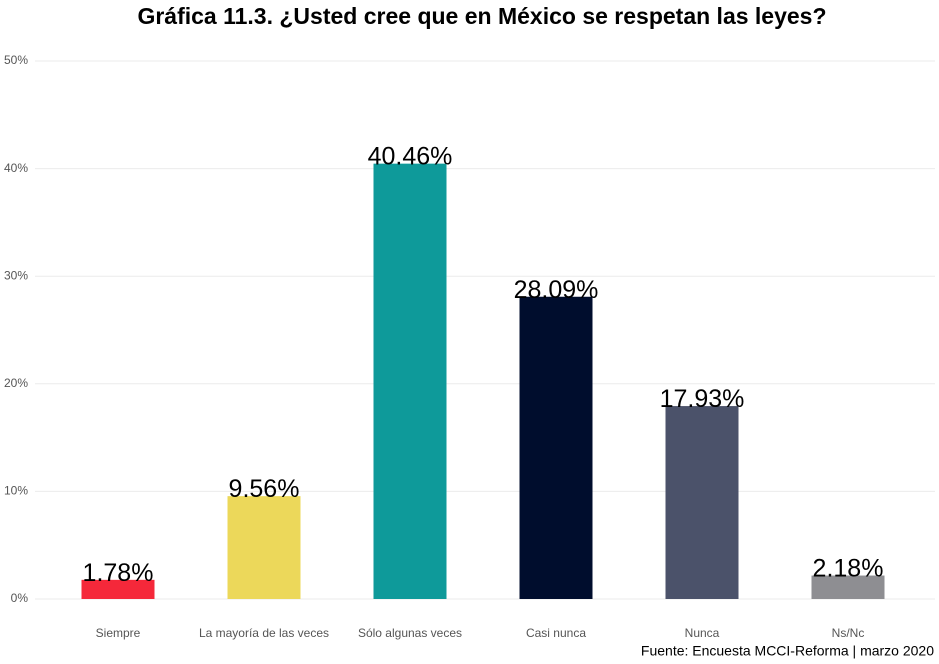  Describe the element at coordinates (264, 489) in the screenshot. I see `value-label: 9.56%` at that location.